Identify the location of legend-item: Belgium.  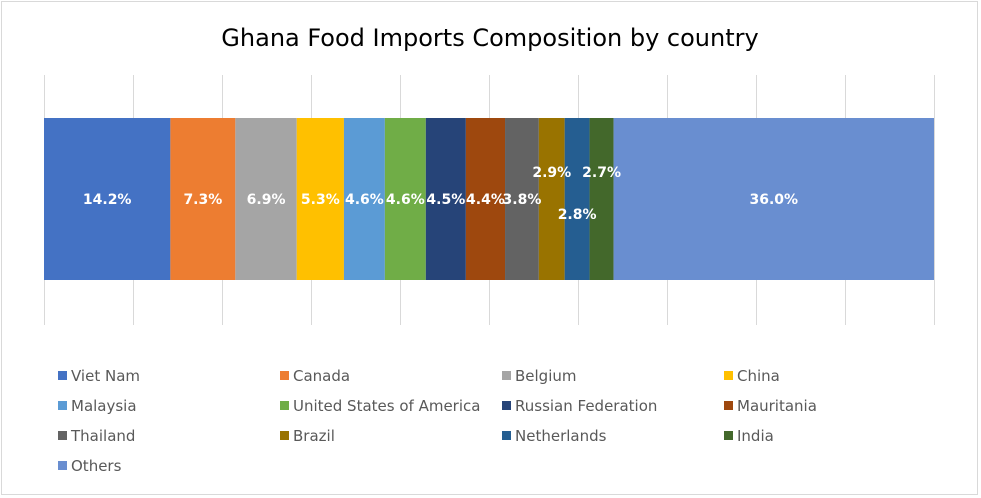
(539, 376).